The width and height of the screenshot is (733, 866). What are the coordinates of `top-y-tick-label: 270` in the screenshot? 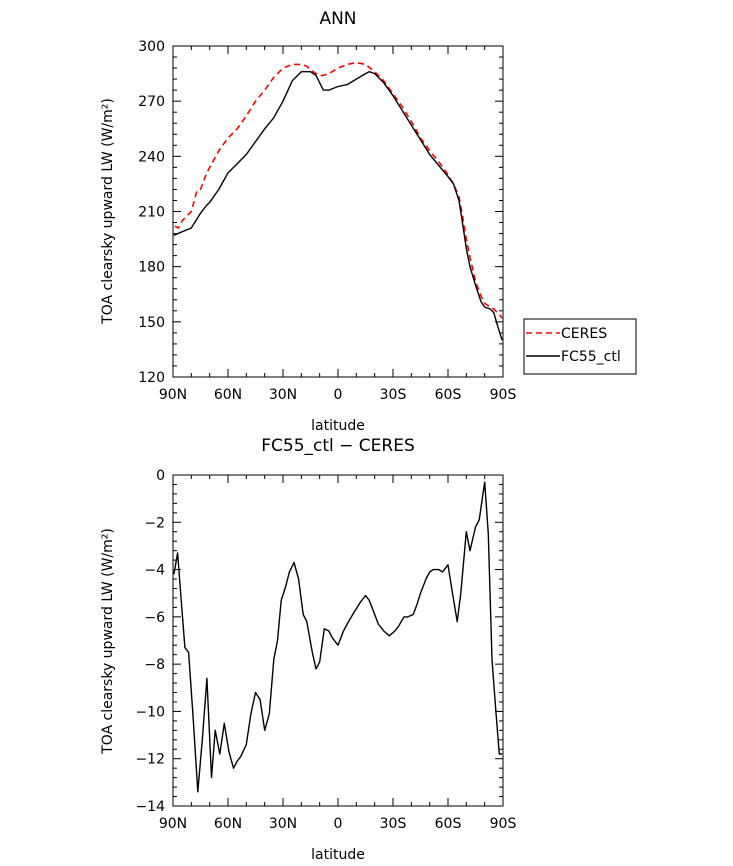 It's located at (151, 102).